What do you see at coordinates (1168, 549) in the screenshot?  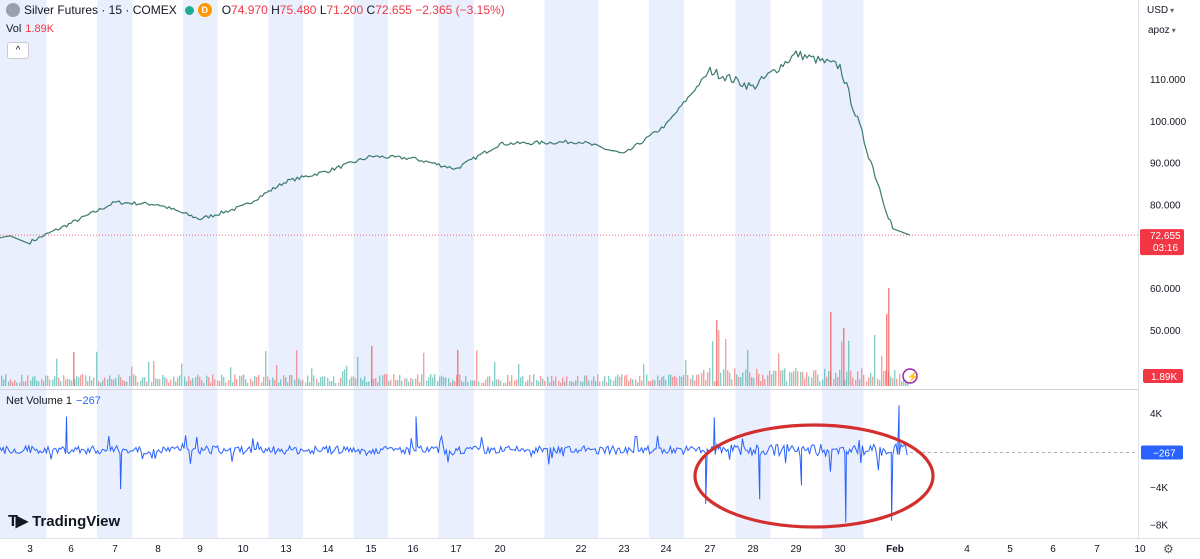 I see `gear-icon: ⚙` at bounding box center [1168, 549].